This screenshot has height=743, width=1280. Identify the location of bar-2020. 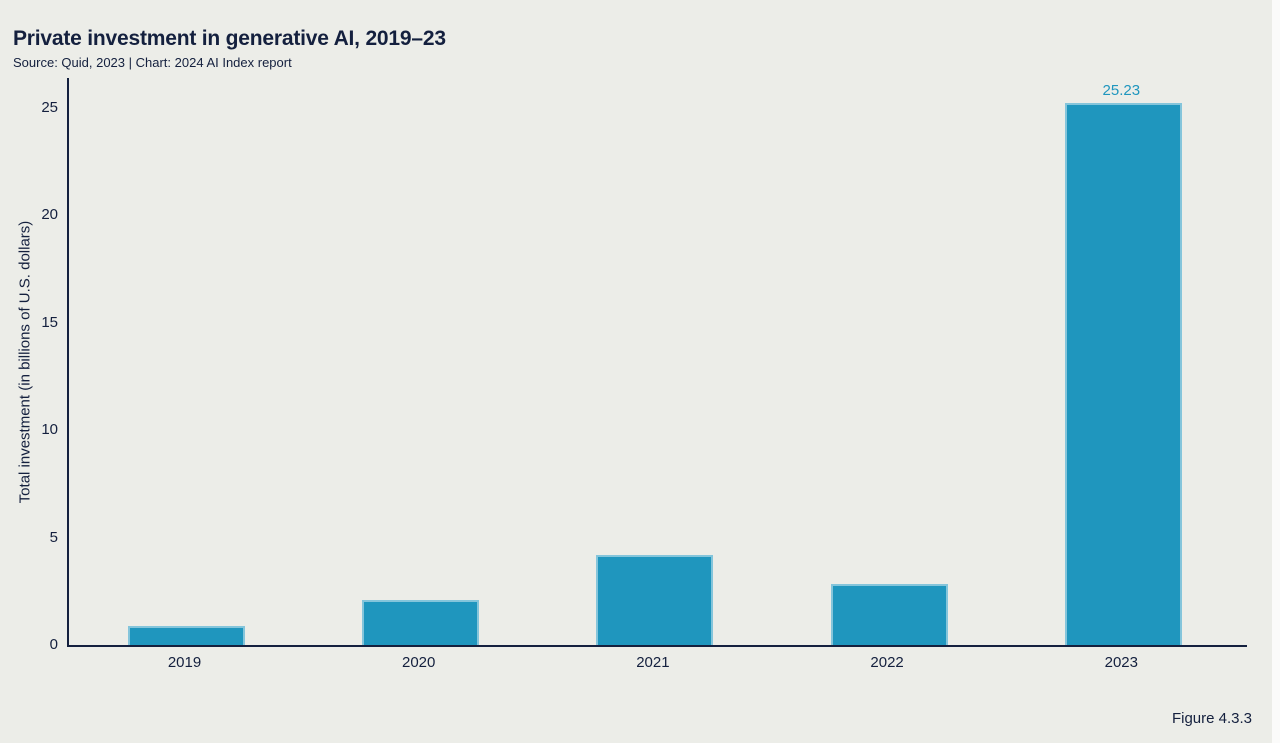
(421, 622).